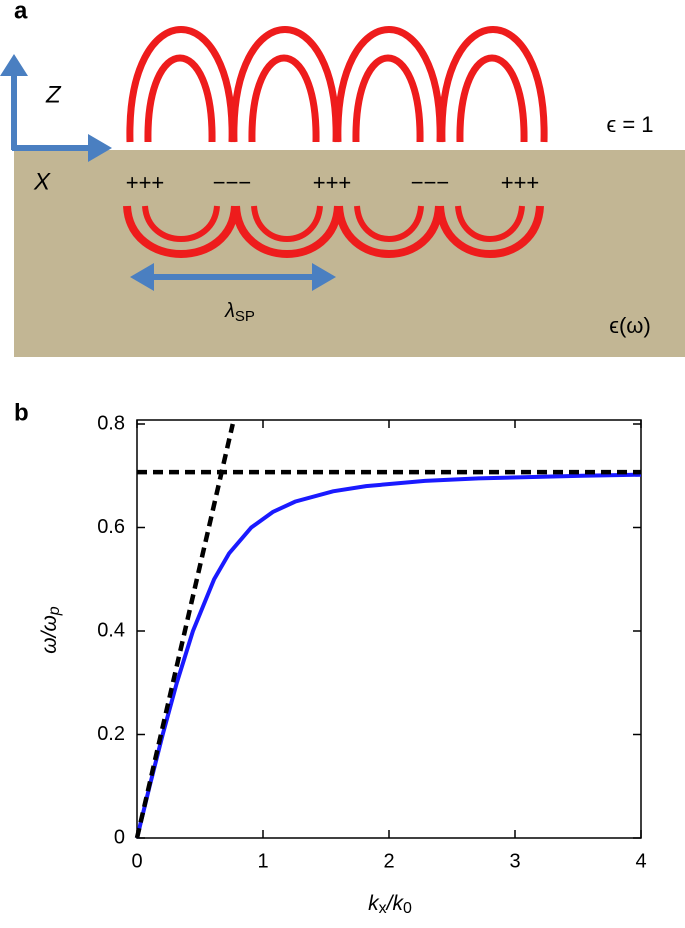 The image size is (685, 928). What do you see at coordinates (245, 316) in the screenshot?
I see `wavelength-subscript: SP` at bounding box center [245, 316].